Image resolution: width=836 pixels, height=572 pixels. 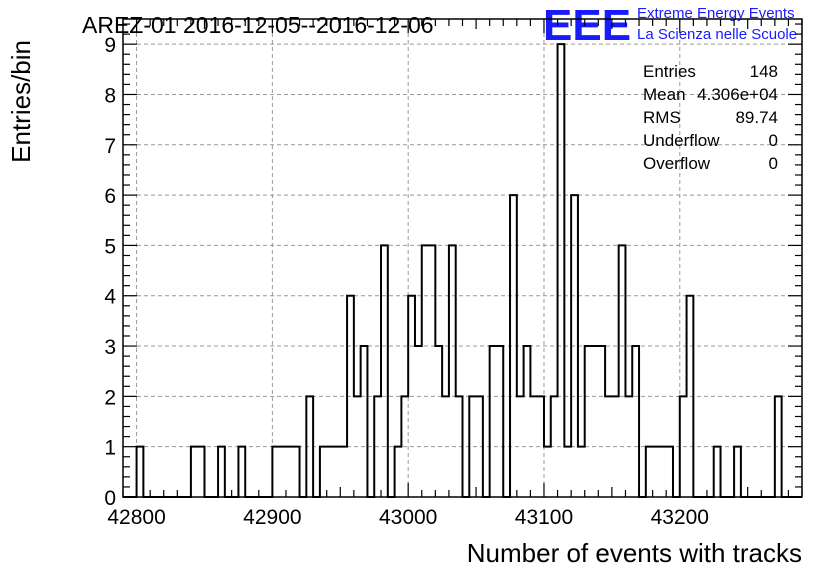 What do you see at coordinates (764, 71) in the screenshot?
I see `stat-entries-value: 148` at bounding box center [764, 71].